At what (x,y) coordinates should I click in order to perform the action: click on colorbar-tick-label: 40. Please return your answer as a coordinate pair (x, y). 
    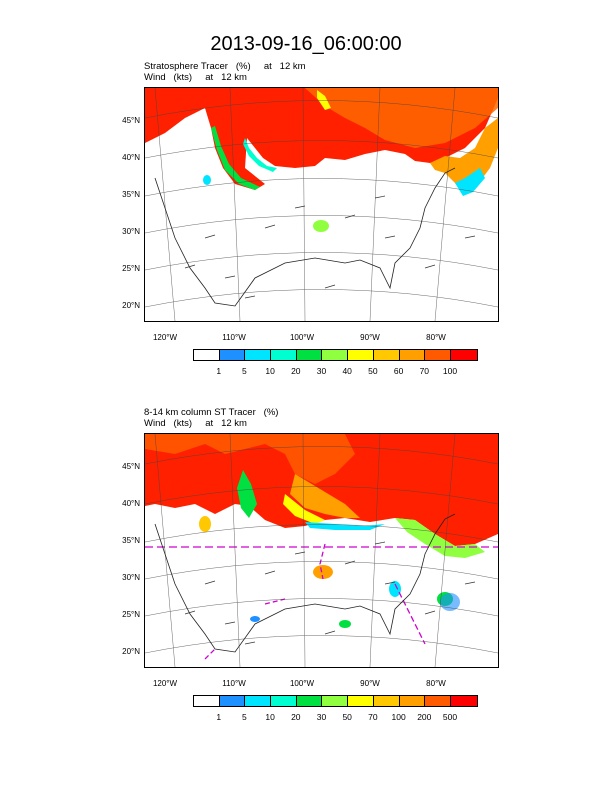
    Looking at the image, I should click on (347, 371).